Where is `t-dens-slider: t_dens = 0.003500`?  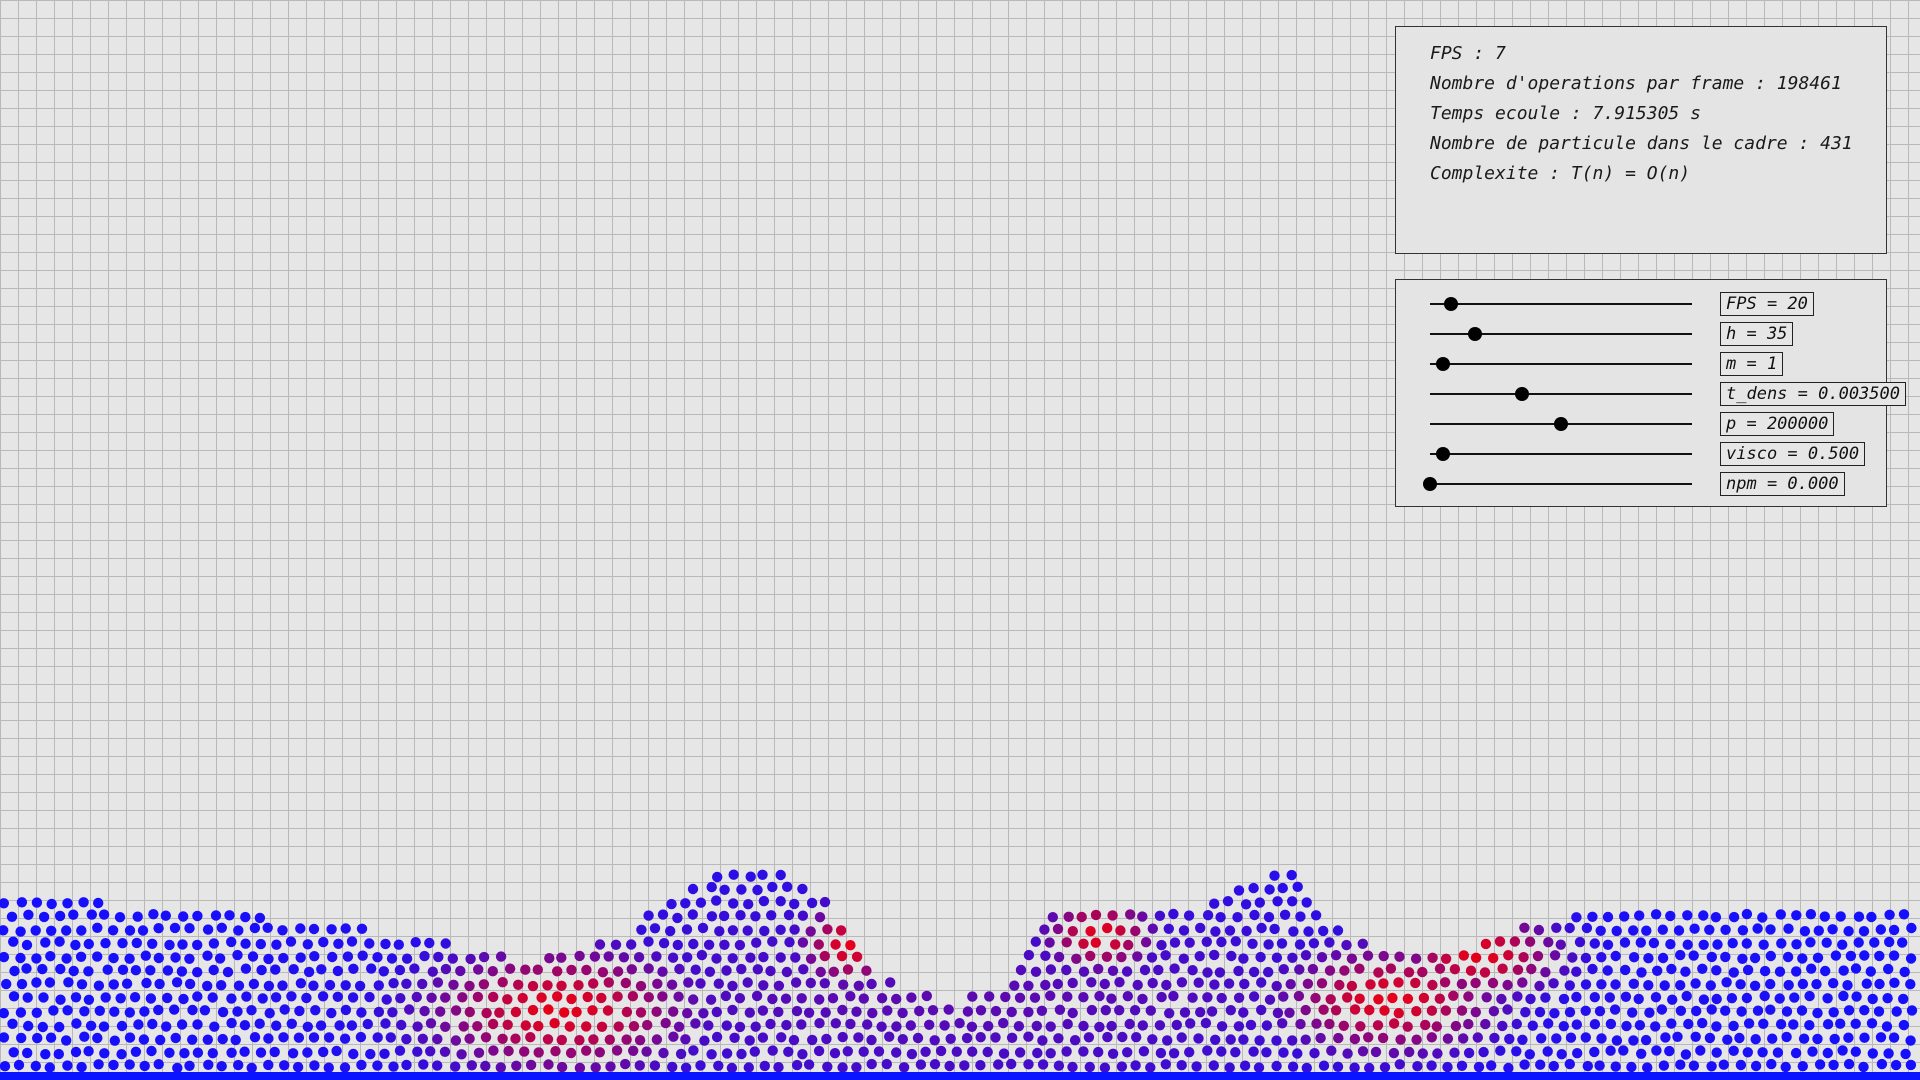
t-dens-slider: t_dens = 0.003500 is located at coordinates (1670, 394).